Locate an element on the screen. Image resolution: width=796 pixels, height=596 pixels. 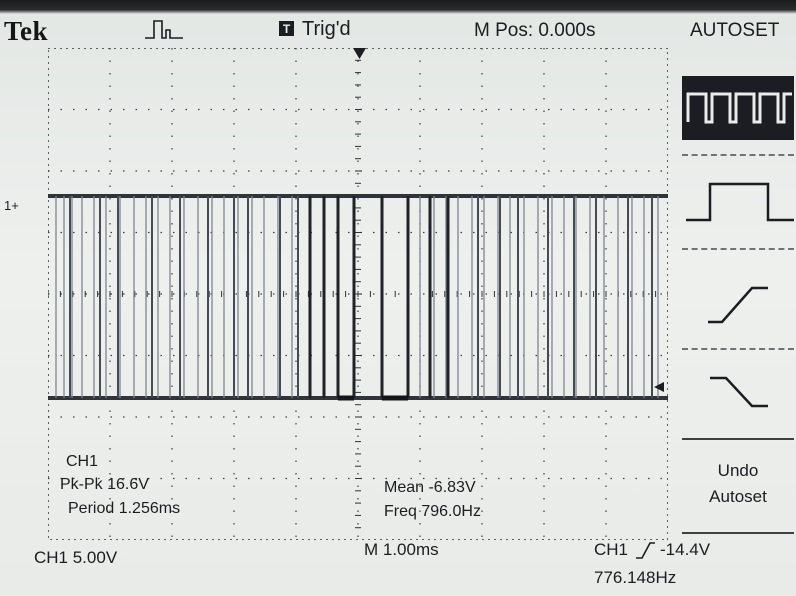
falling-edge-icon is located at coordinates (739, 392).